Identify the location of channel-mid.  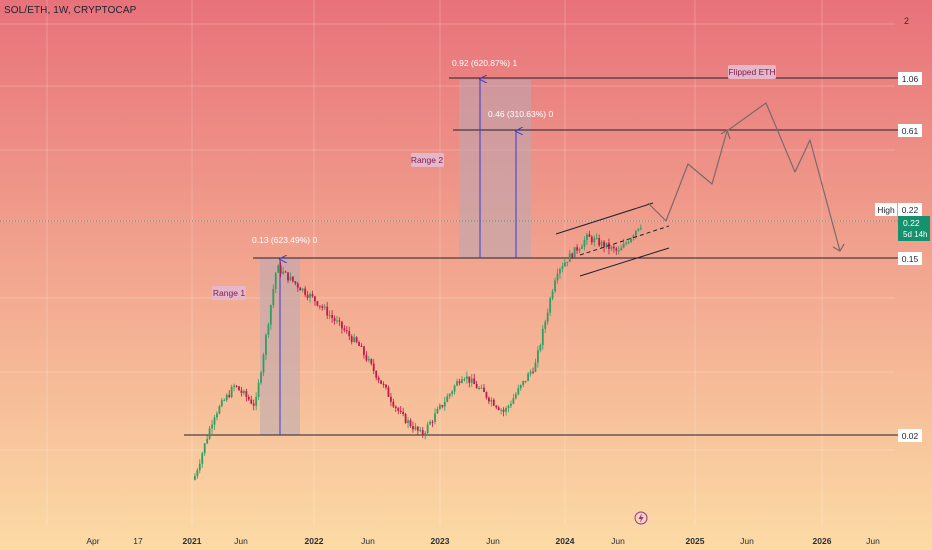
(624, 240).